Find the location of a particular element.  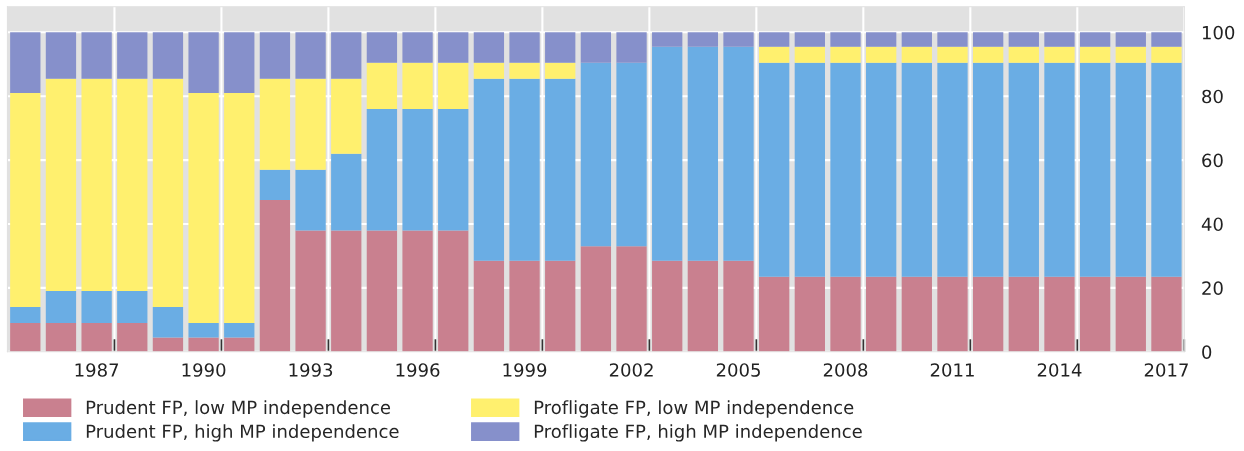

y-tick-label: 40 is located at coordinates (1212, 224).